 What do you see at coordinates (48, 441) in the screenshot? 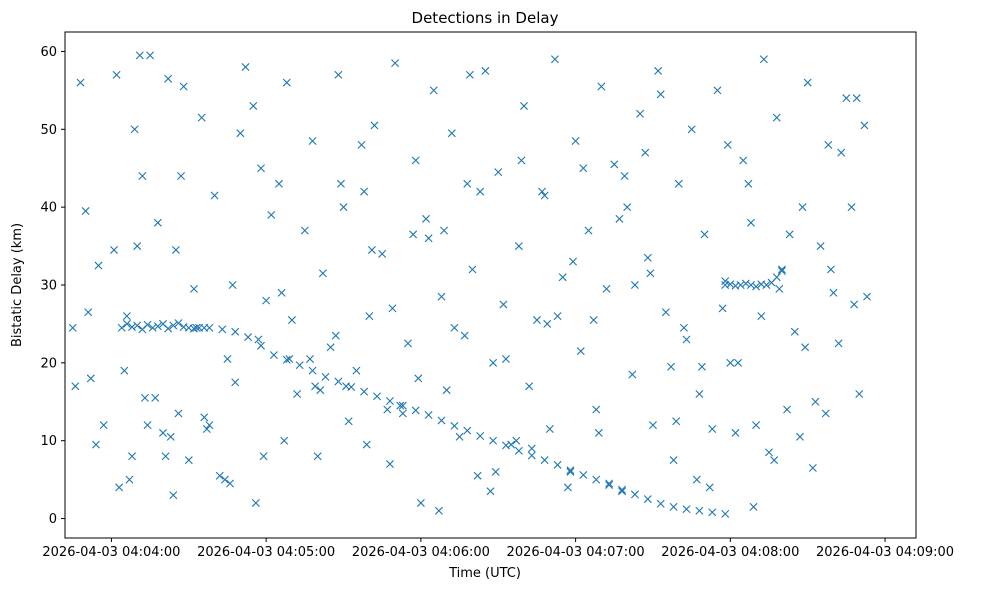
I see `y-tick-label: 10` at bounding box center [48, 441].